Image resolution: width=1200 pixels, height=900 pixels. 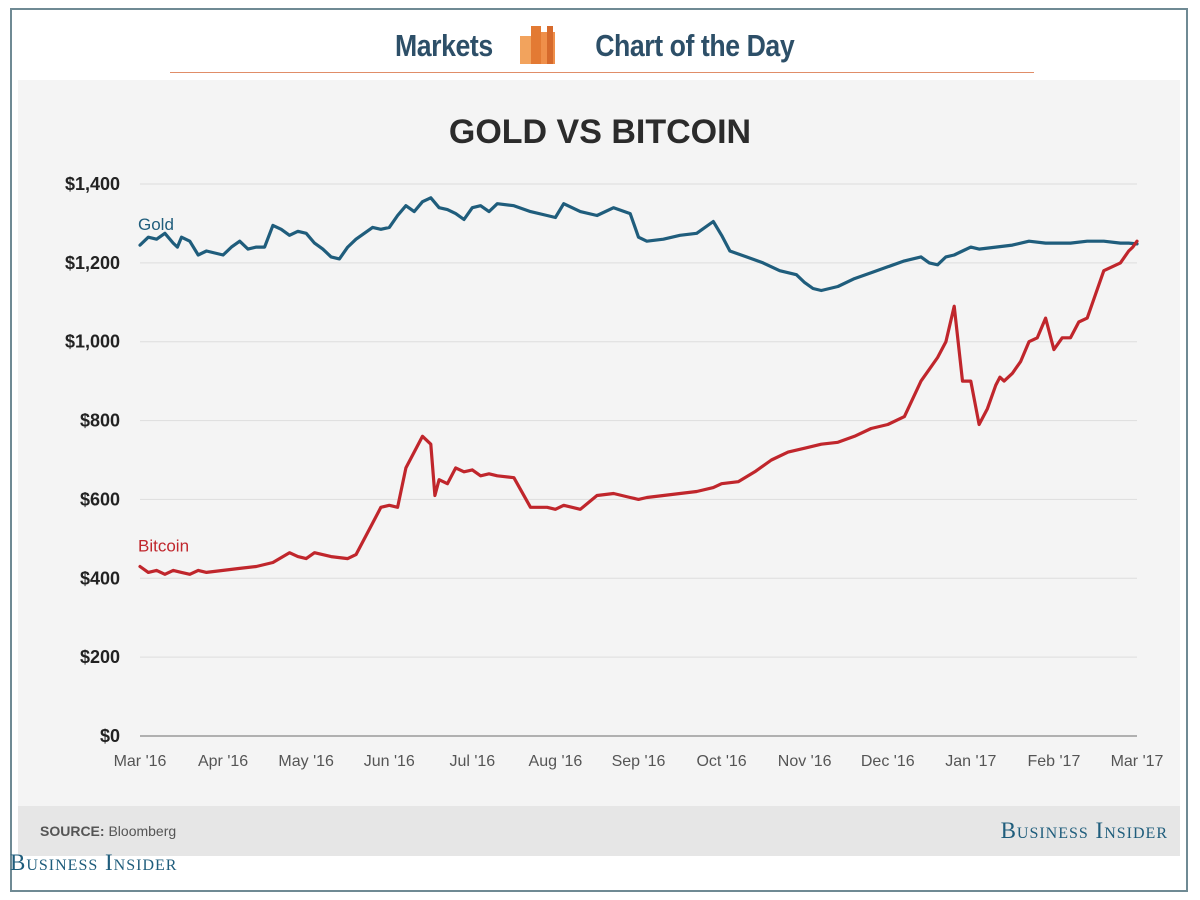 What do you see at coordinates (92, 460) in the screenshot?
I see `y-axis-ticks: $0 $200 $400 $600 $800 $1,000 $1,200 $1,400` at bounding box center [92, 460].